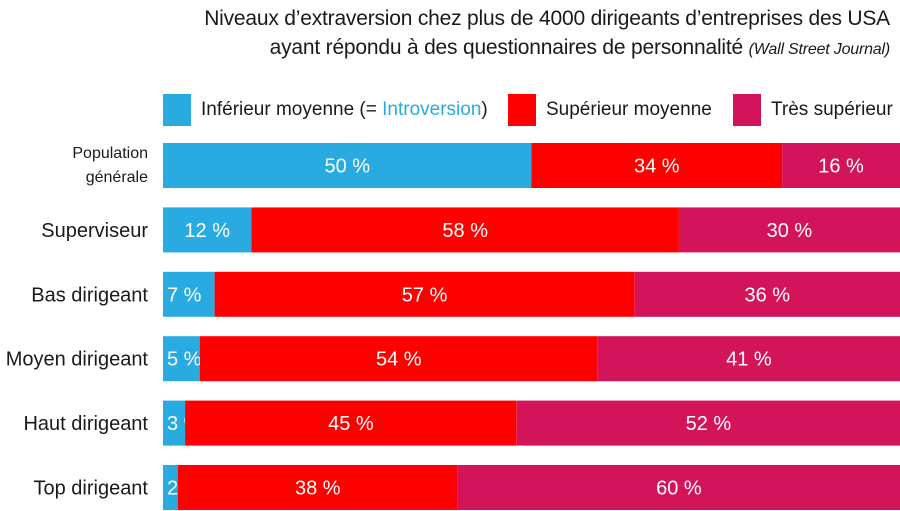 Image resolution: width=900 pixels, height=511 pixels. I want to click on category-label-population-generale: Population générale, so click(110, 165).